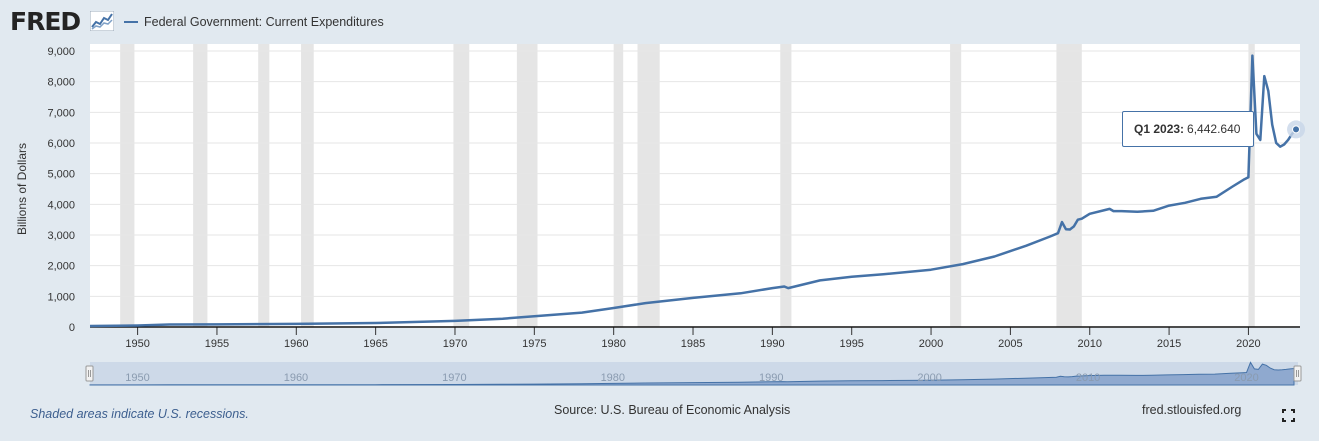 The image size is (1319, 441). Describe the element at coordinates (102, 21) in the screenshot. I see `fred-chart-logo-icon` at that location.